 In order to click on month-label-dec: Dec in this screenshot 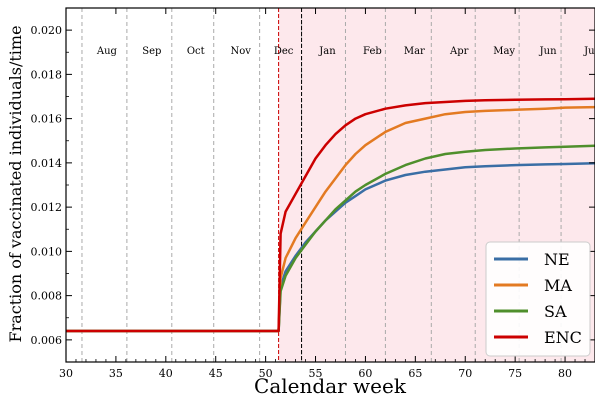, I will do `click(284, 51)`.